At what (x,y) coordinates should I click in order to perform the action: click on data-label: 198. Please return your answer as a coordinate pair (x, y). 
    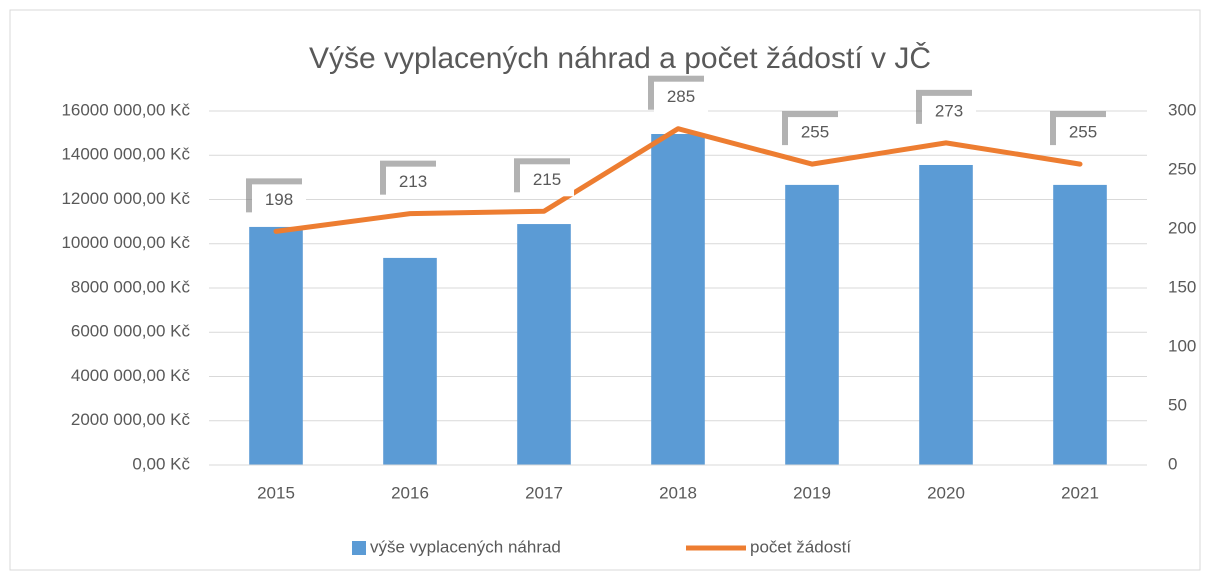
    Looking at the image, I should click on (279, 199).